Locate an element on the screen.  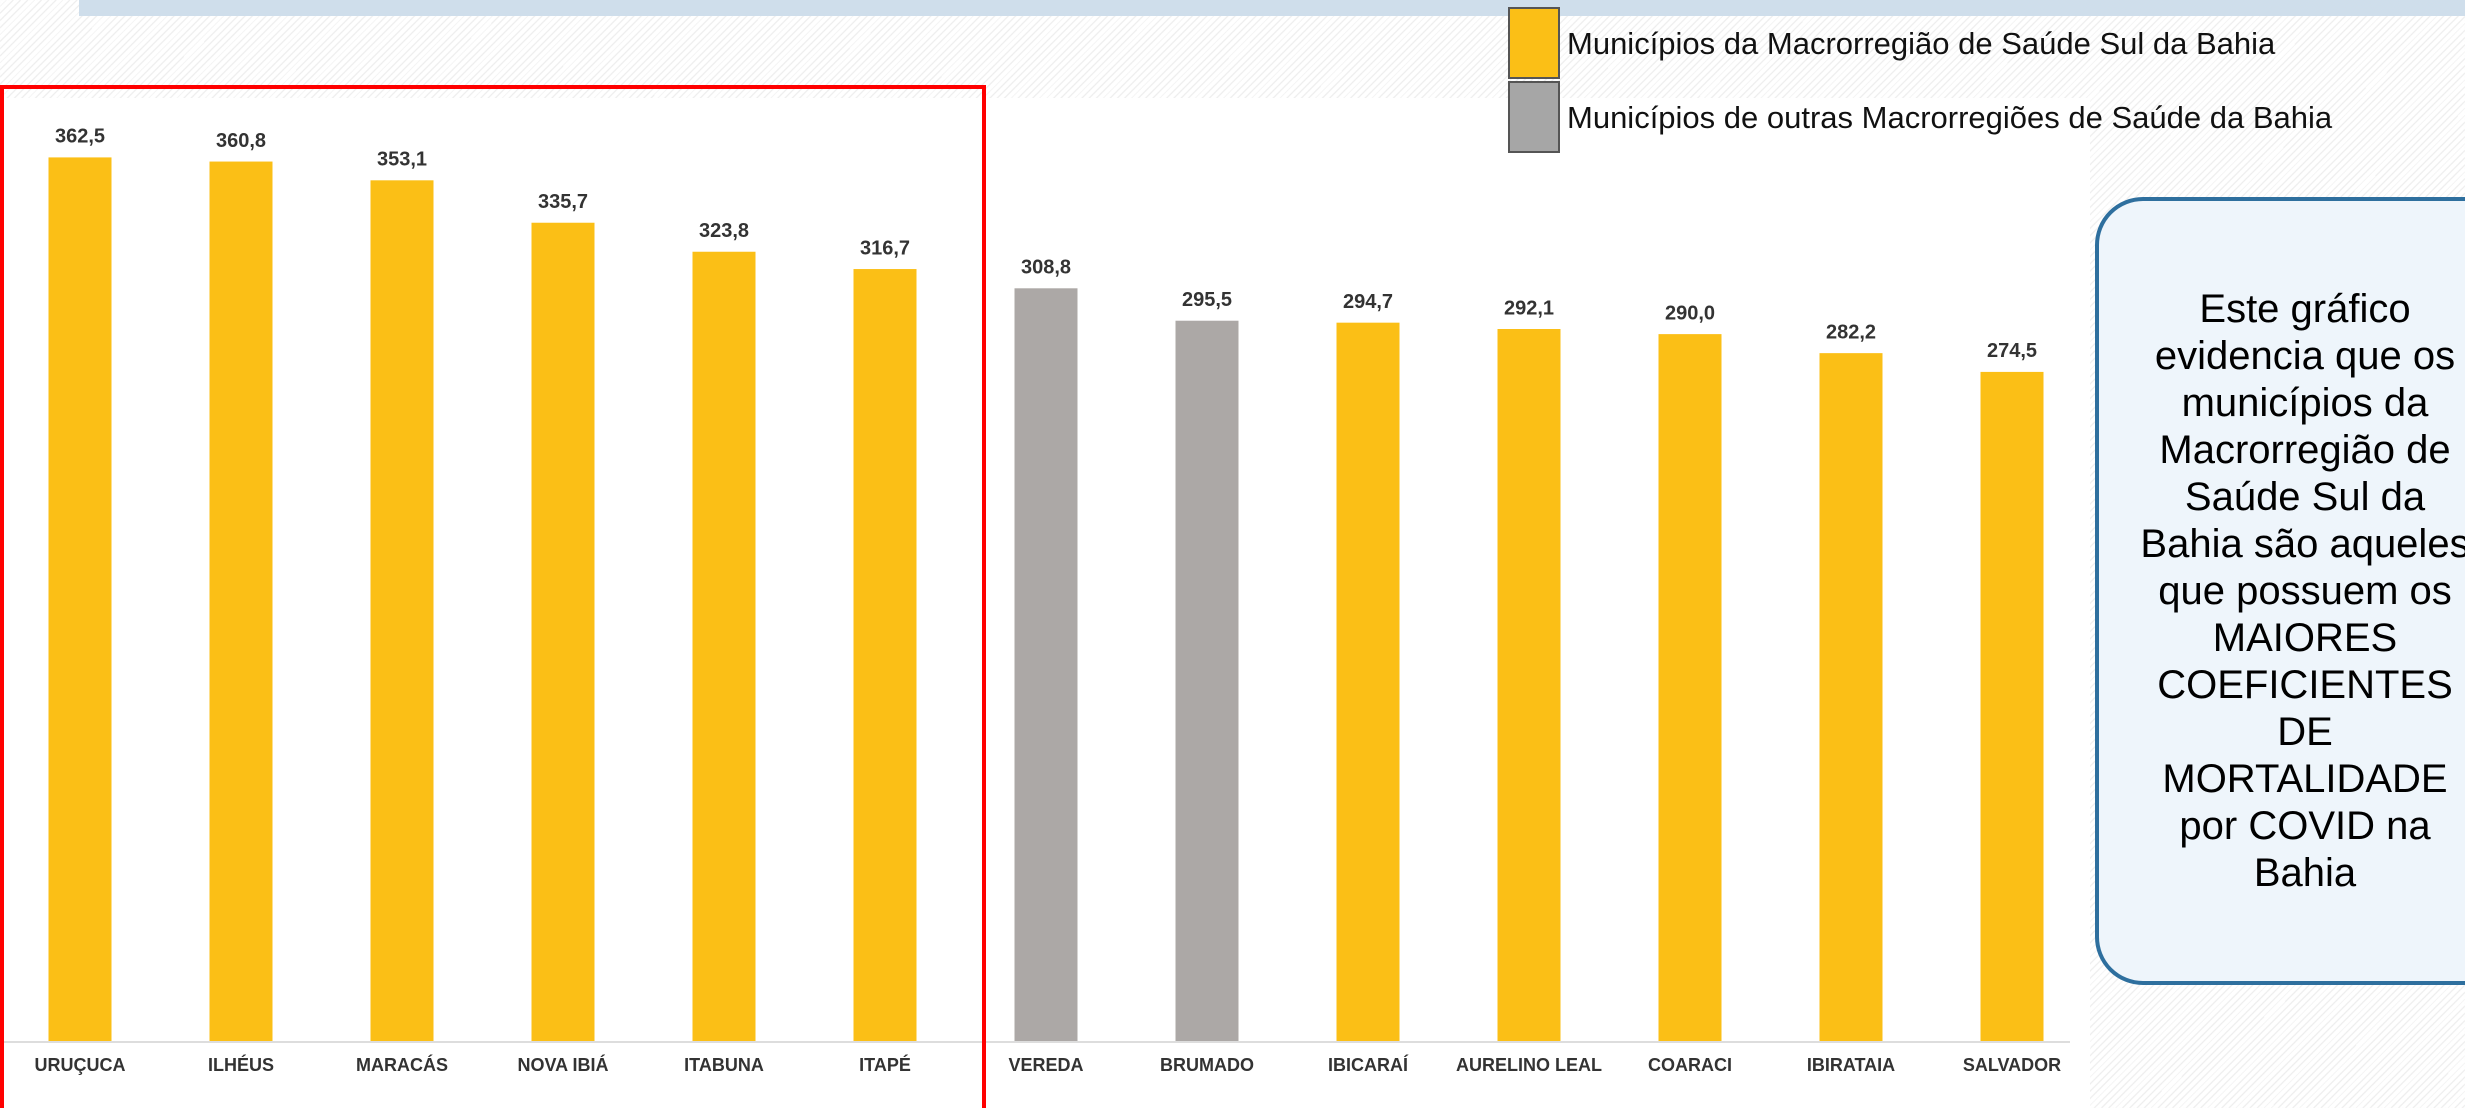
x-tick-label: ILHÉUS is located at coordinates (241, 1064).